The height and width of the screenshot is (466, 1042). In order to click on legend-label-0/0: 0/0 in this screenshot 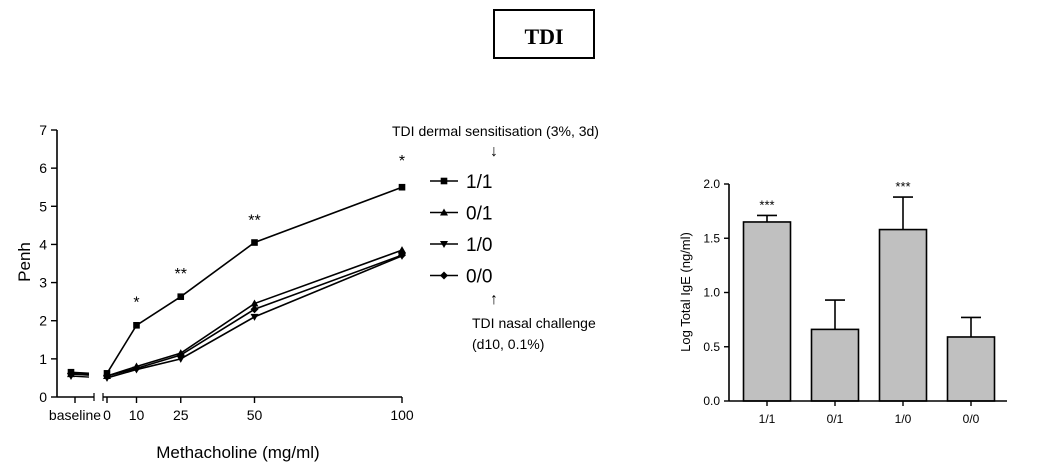, I will do `click(479, 277)`.